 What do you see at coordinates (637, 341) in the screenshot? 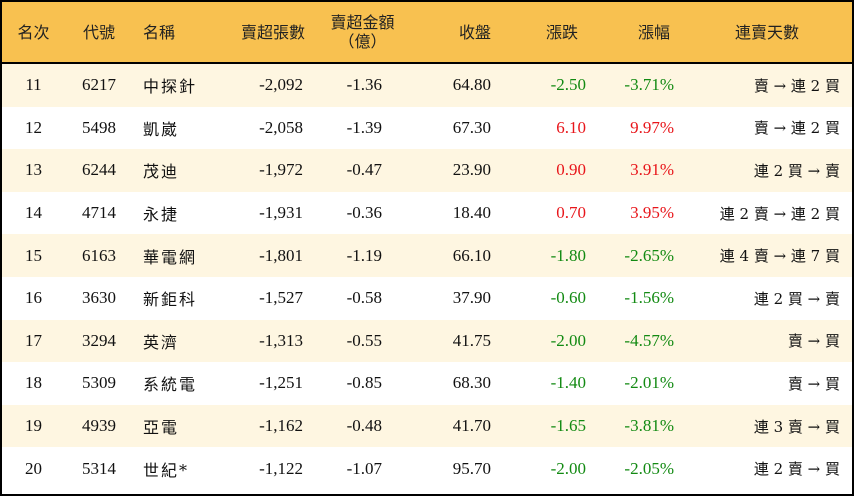
I see `change-pct-cell: -4.57%` at bounding box center [637, 341].